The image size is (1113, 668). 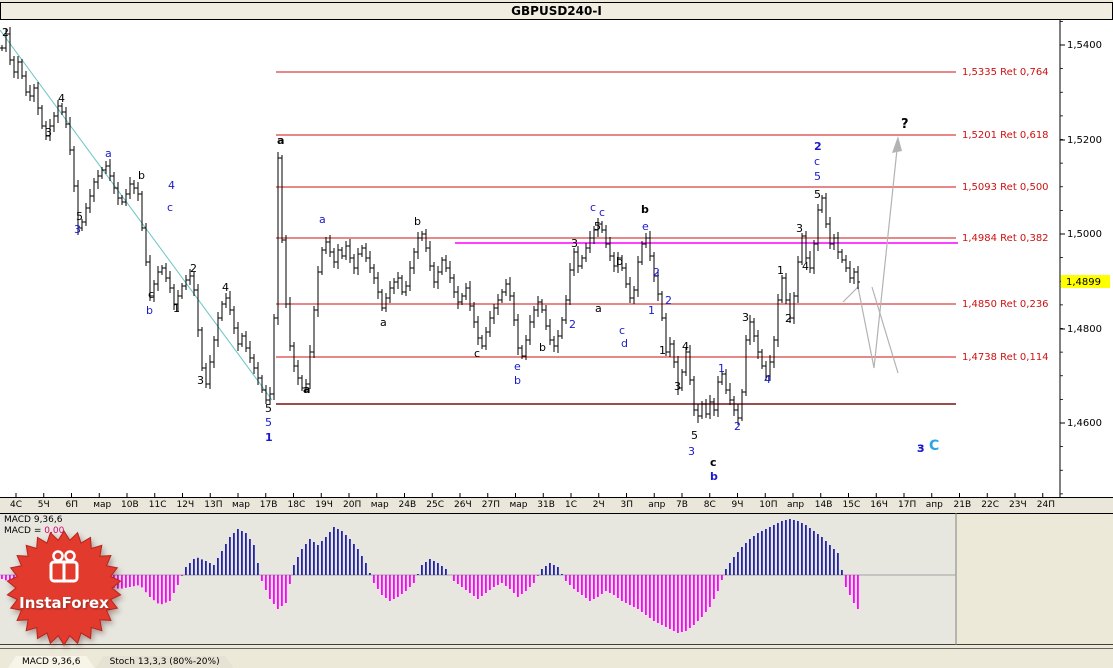 I want to click on x-axis-label: мар, so click(x=379, y=505).